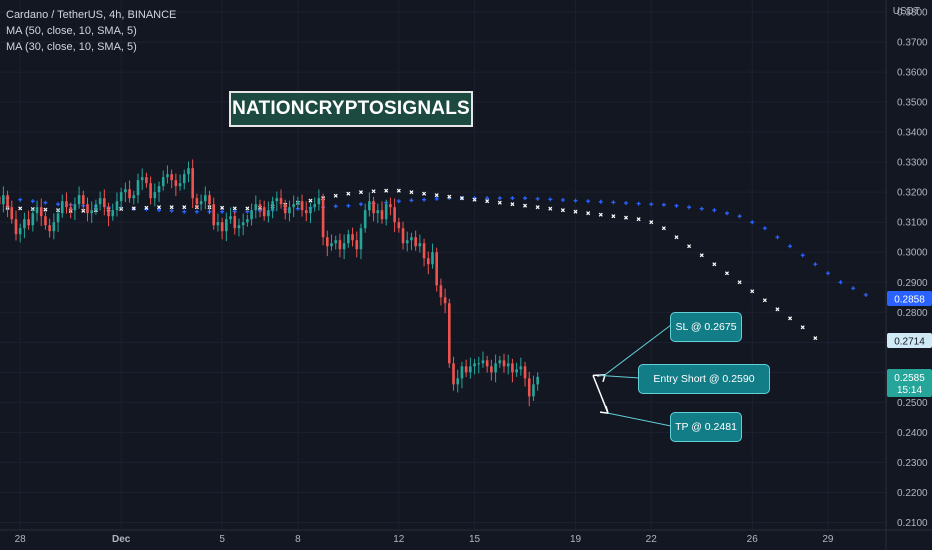  I want to click on x-tick-label: 28, so click(21, 539).